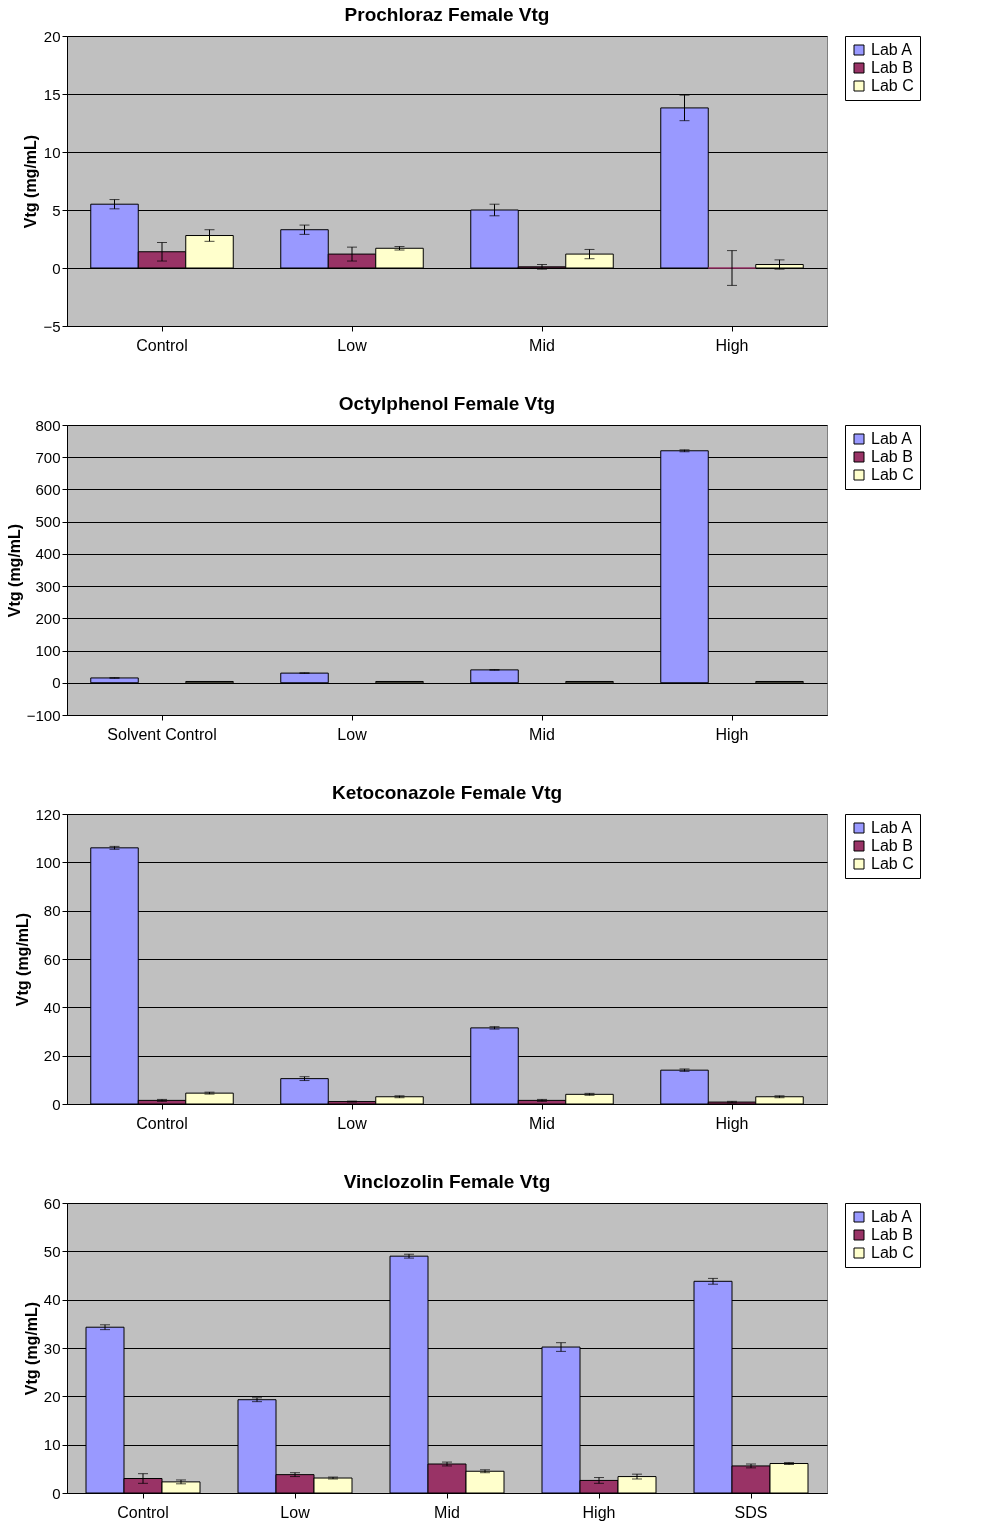 This screenshot has width=984, height=1537. What do you see at coordinates (447, 403) in the screenshot?
I see `chart-title: Octylphenol Female Vtg` at bounding box center [447, 403].